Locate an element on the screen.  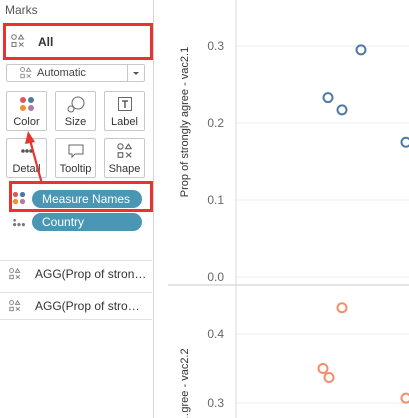
all-row-highlight is located at coordinates (78, 41).